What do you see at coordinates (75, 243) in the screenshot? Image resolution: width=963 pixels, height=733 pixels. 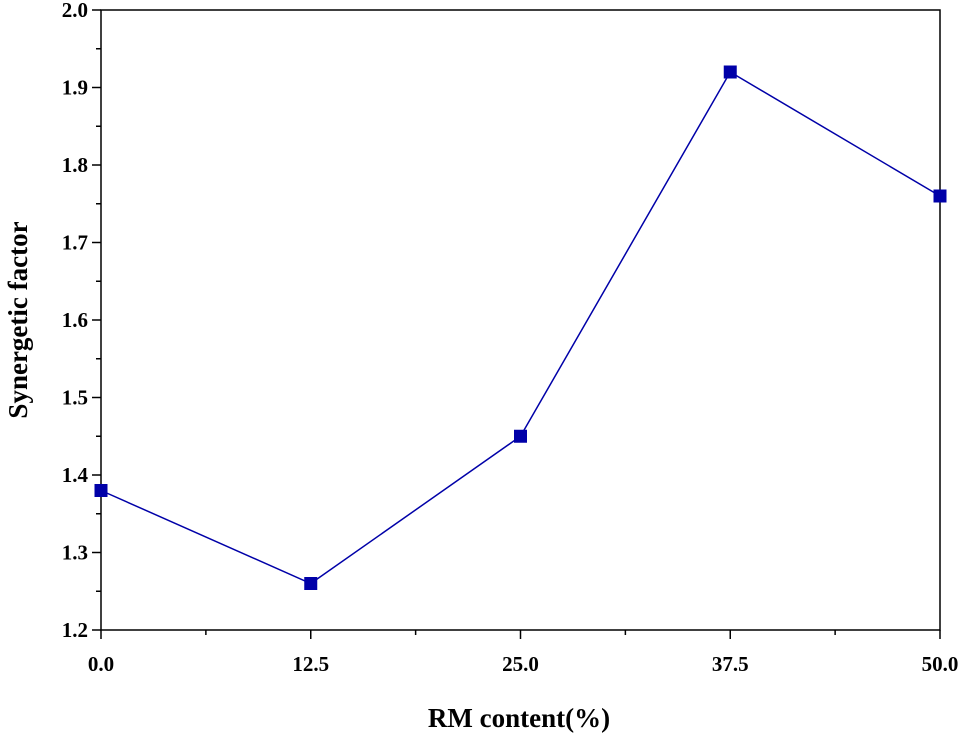 I see `y-tick-label: 1.7` at bounding box center [75, 243].